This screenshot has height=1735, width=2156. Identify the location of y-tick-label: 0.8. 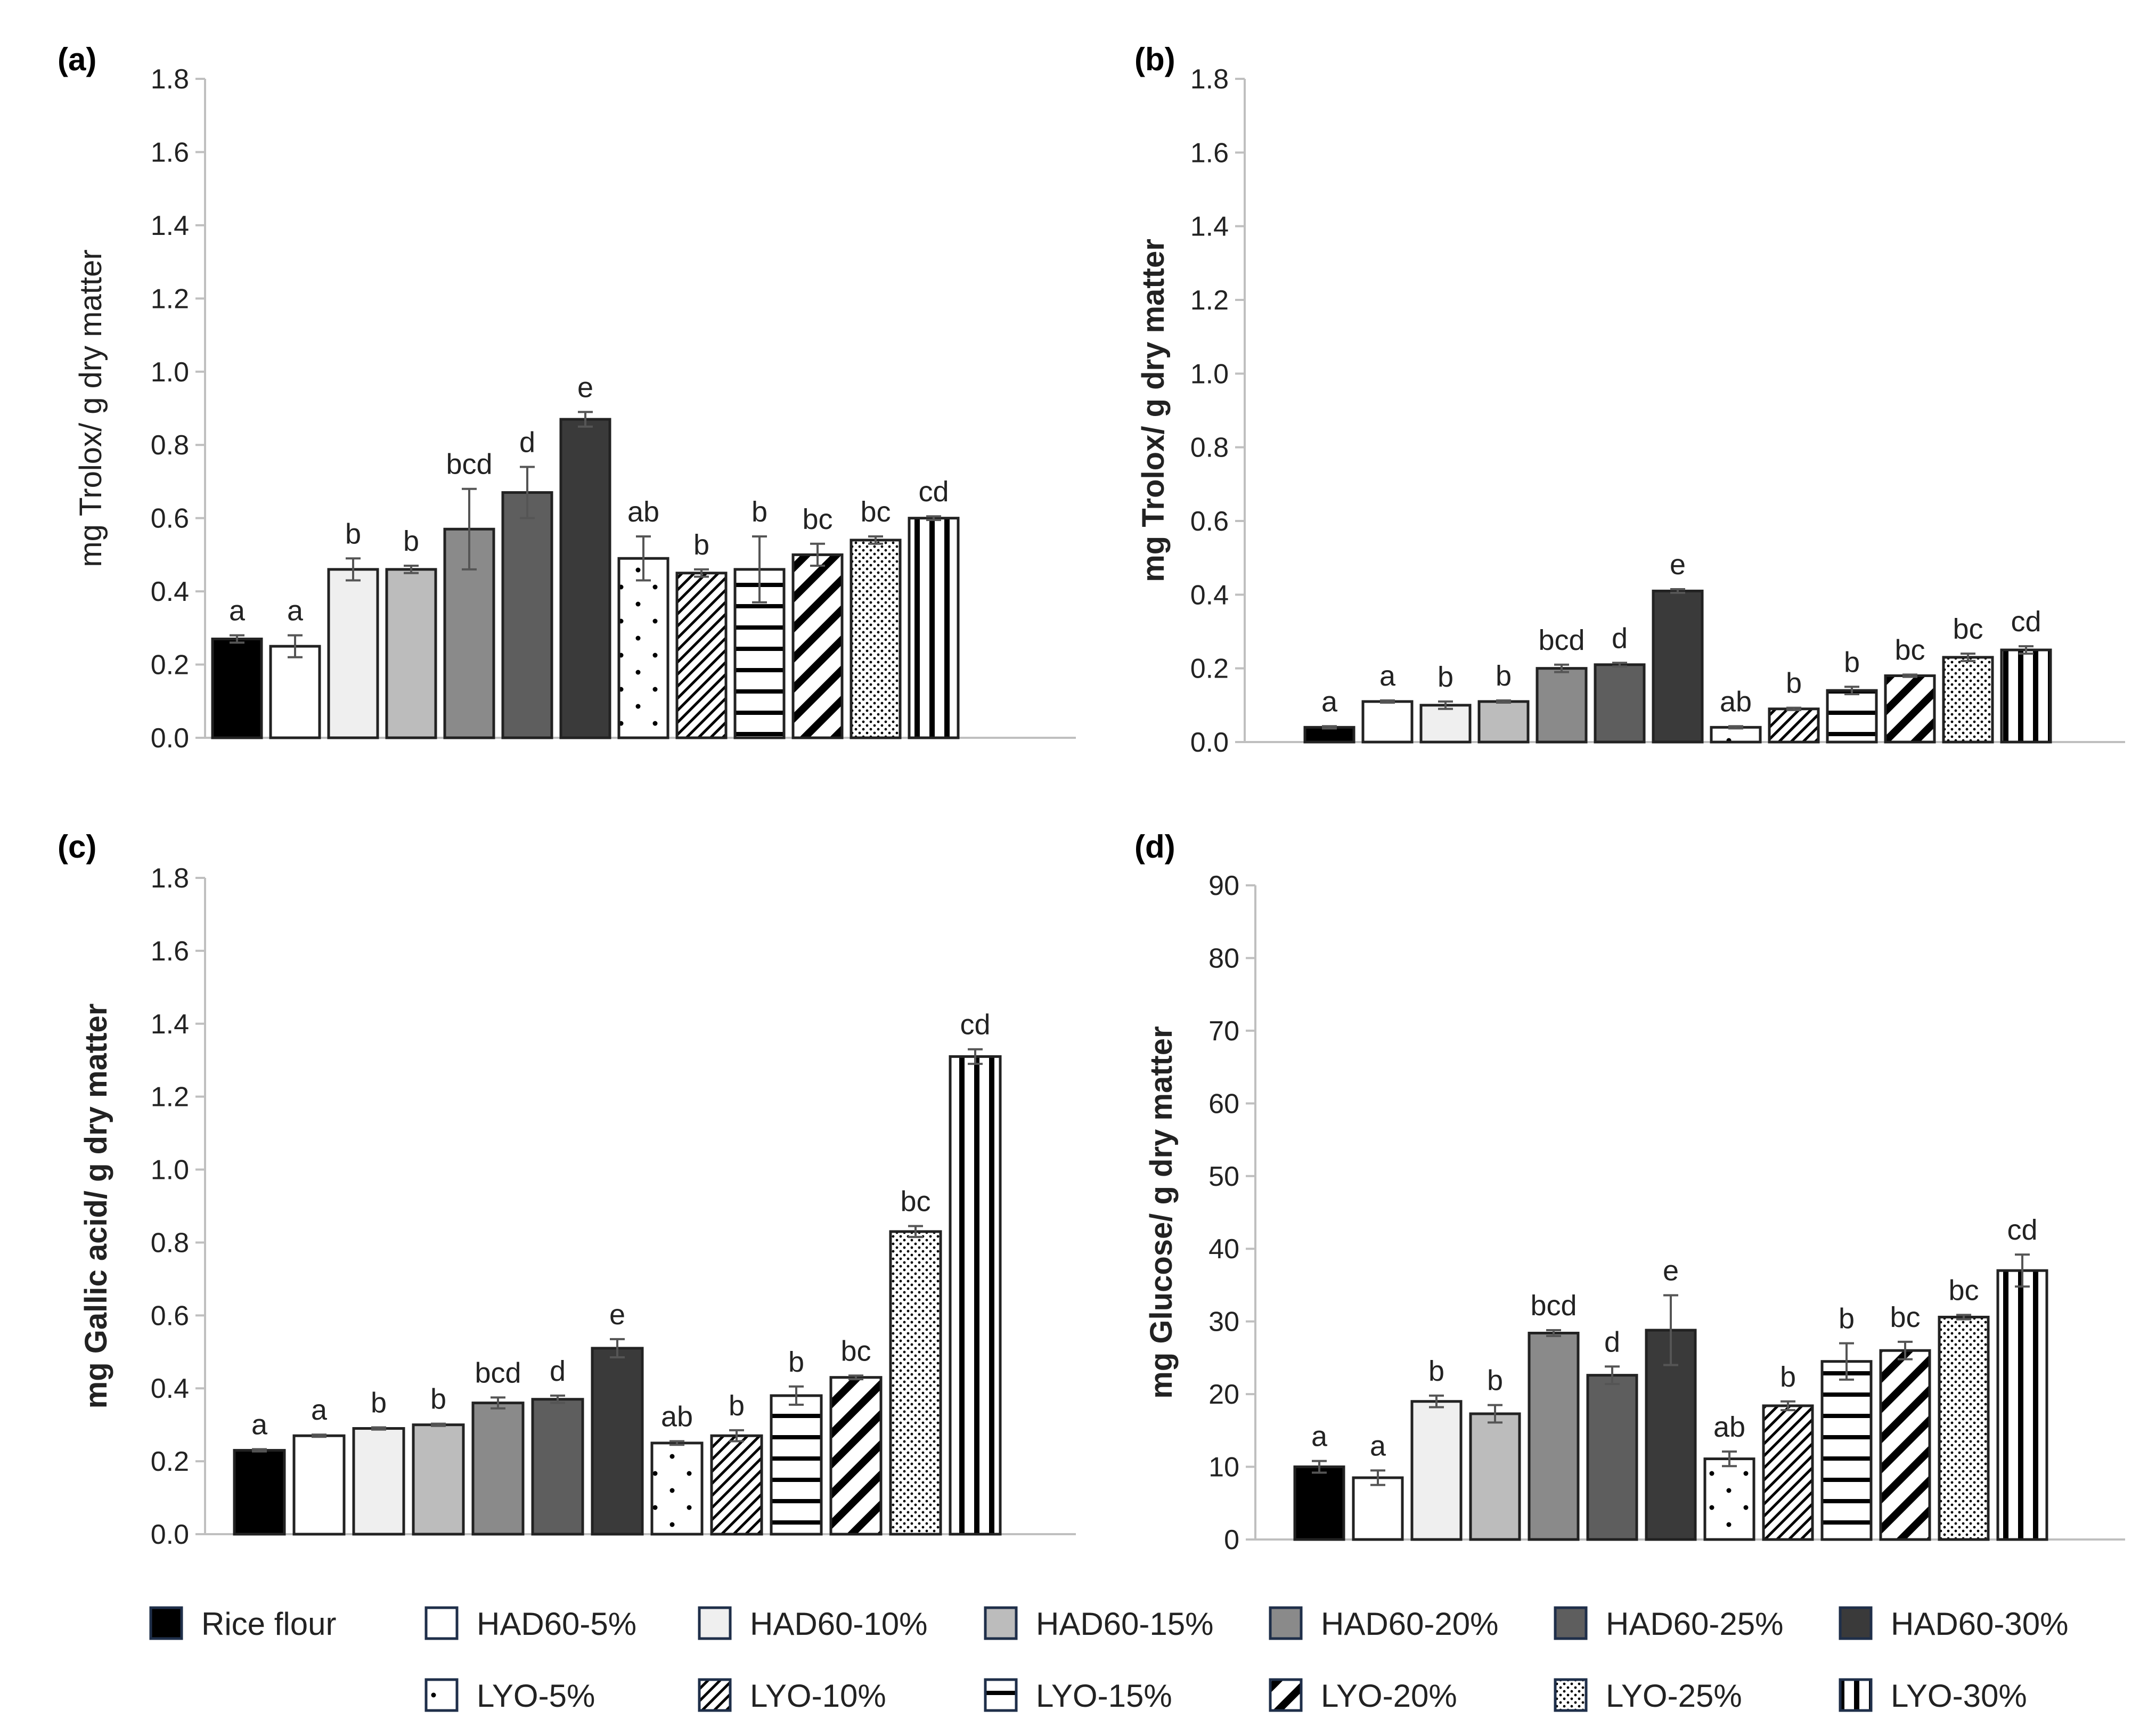
(170, 445).